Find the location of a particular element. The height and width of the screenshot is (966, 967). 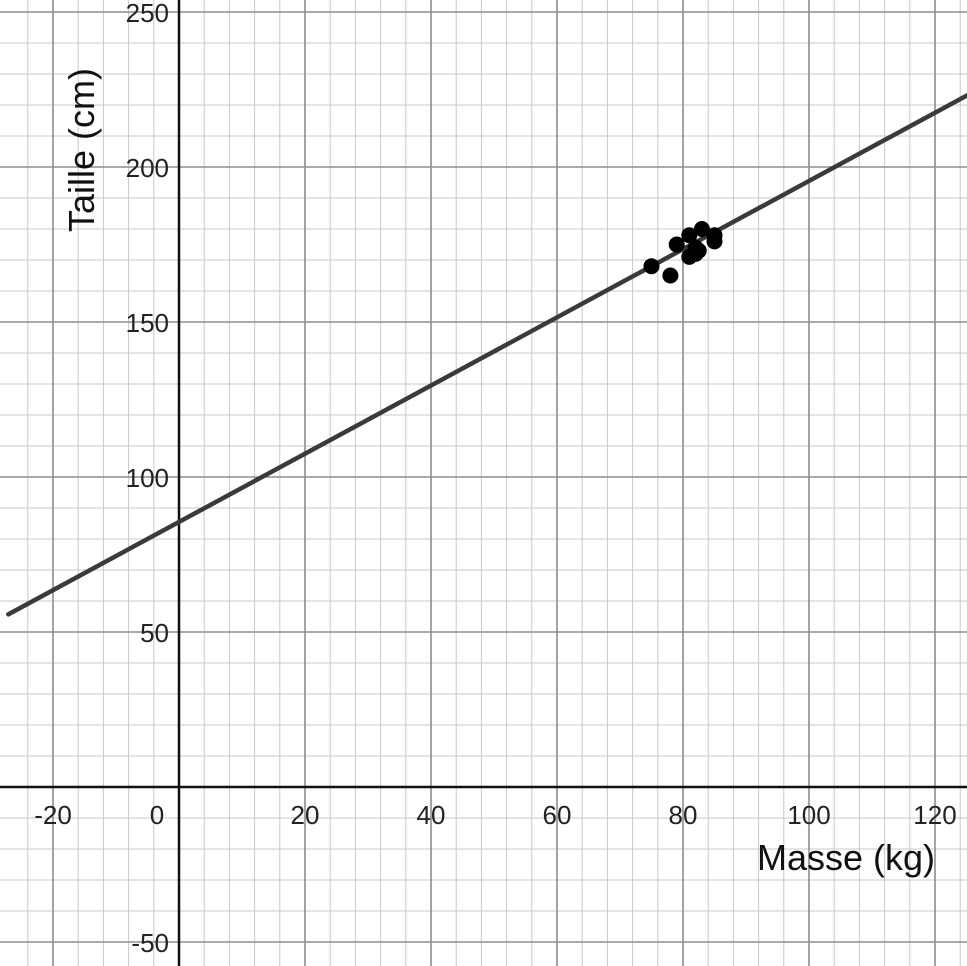

x-tick-label: 100 is located at coordinates (808, 815).